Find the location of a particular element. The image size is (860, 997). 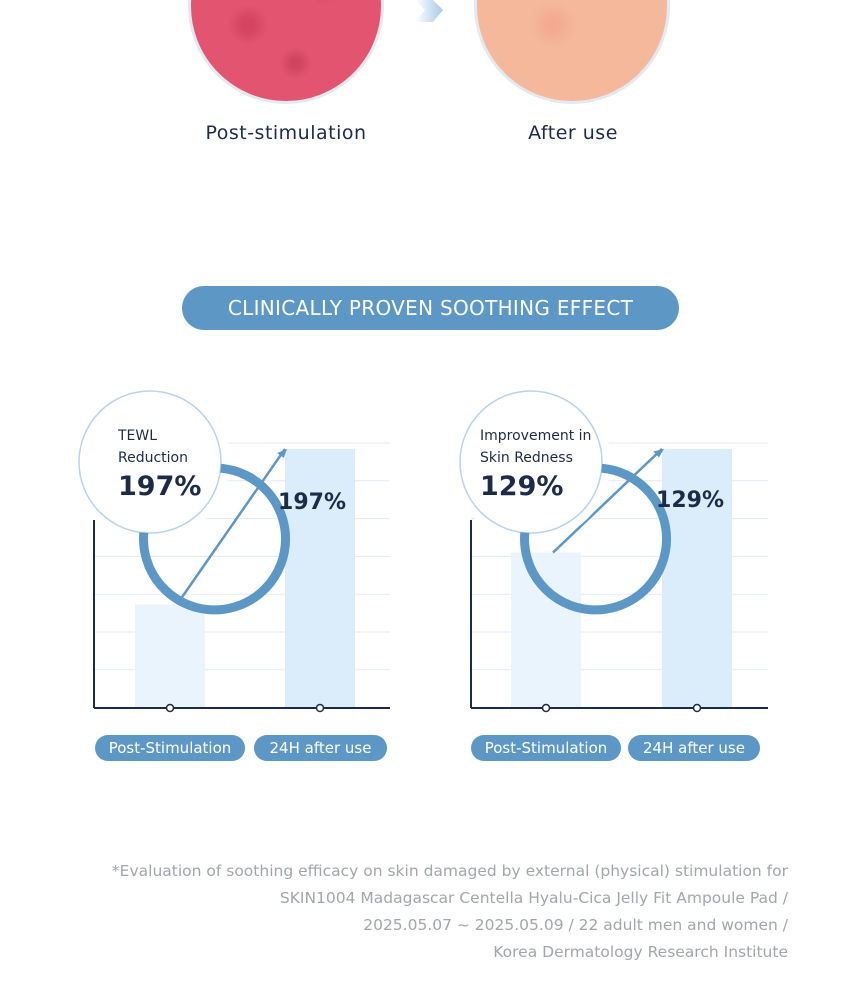

section-title: CLINICALLY PROVEN SOOTHING EFFECT is located at coordinates (430, 308).